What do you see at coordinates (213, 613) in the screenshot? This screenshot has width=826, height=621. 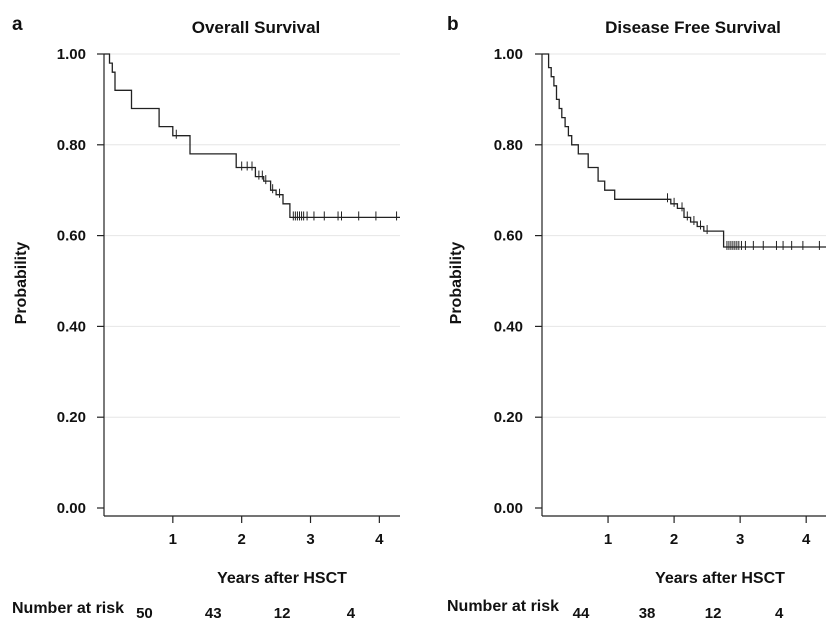 I see `number-at-risk-value: 43` at bounding box center [213, 613].